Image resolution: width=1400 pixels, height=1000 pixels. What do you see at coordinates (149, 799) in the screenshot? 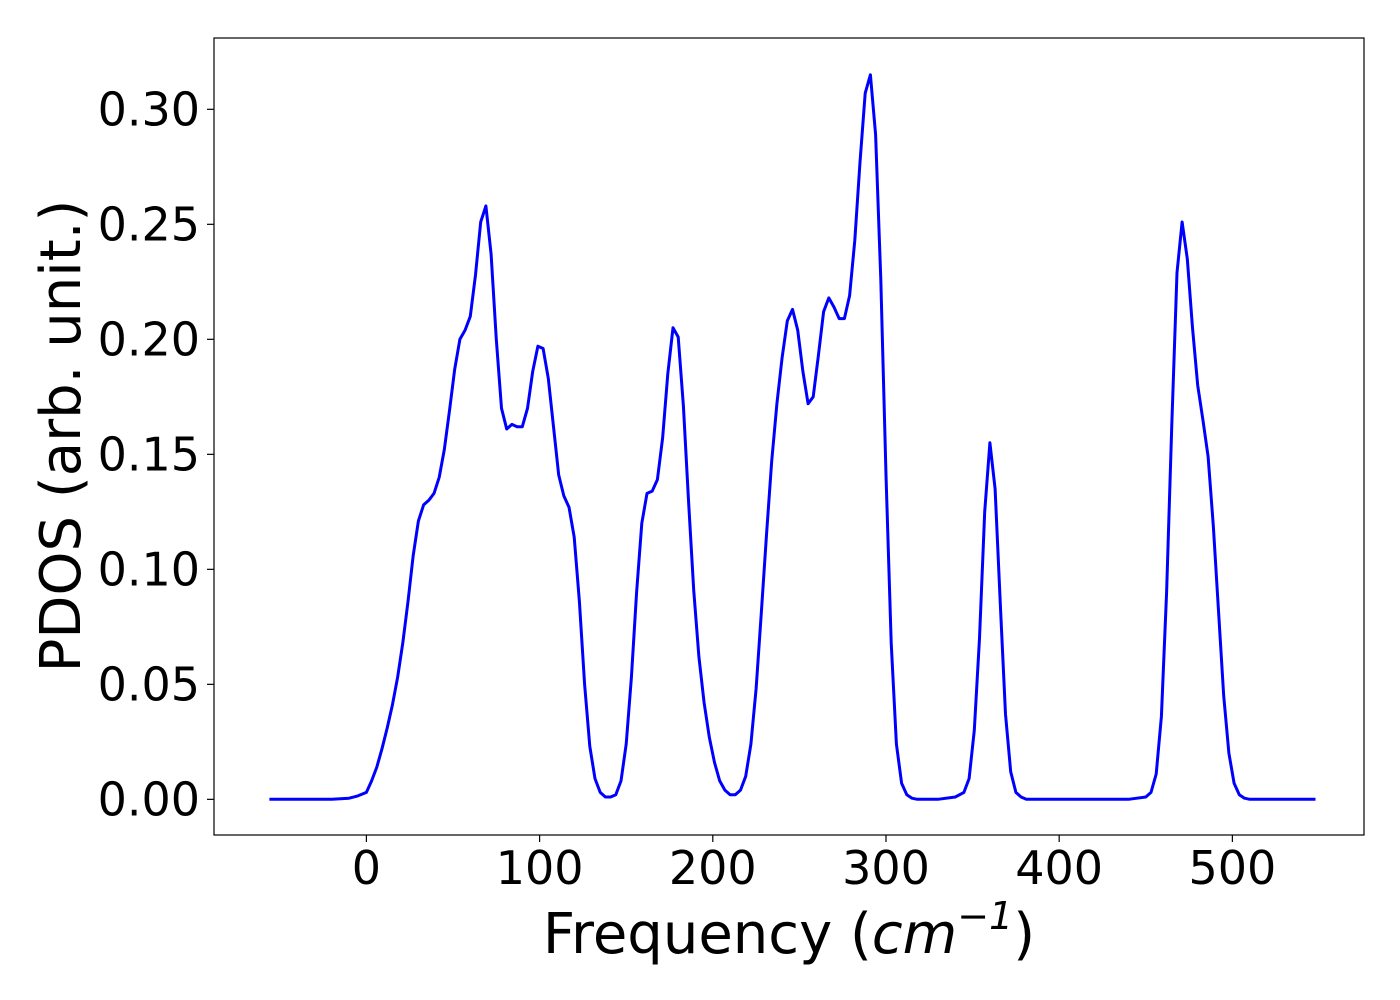
I see `y-tick-label: 0.00` at bounding box center [149, 799].